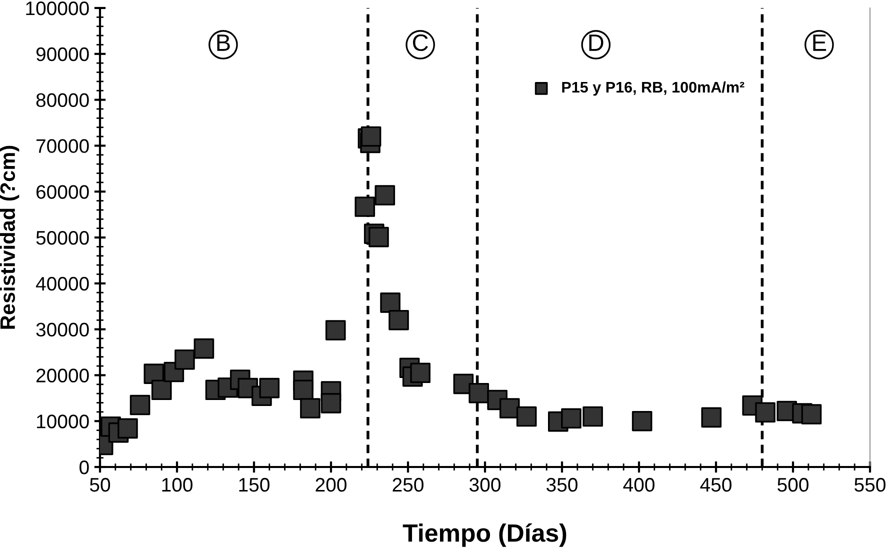  I want to click on x-tick-label: 300, so click(485, 485).